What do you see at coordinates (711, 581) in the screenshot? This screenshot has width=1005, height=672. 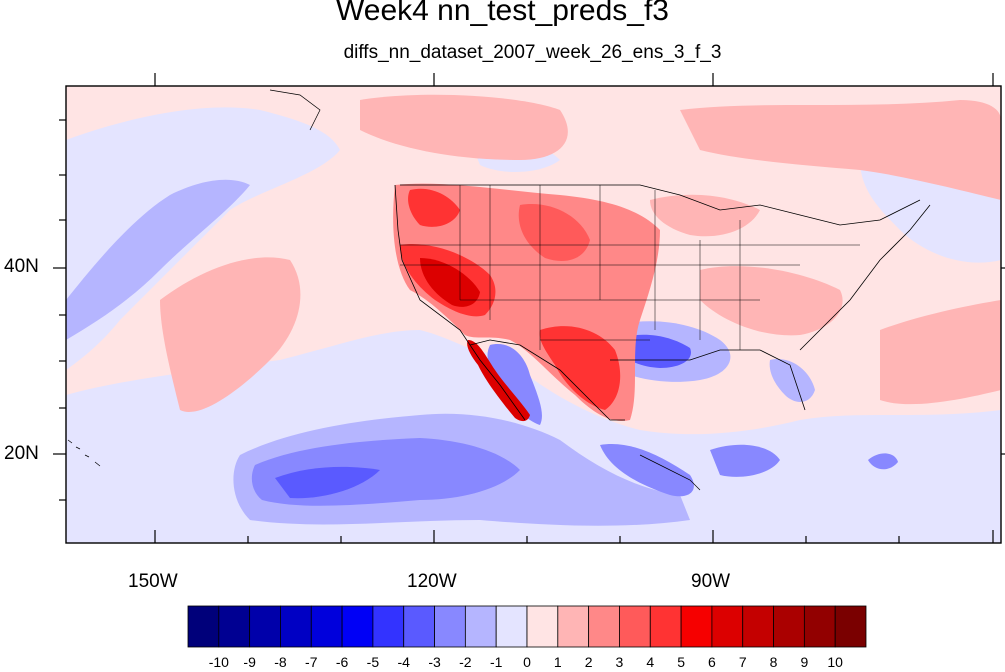 I see `lon-label-90w: 90W` at bounding box center [711, 581].